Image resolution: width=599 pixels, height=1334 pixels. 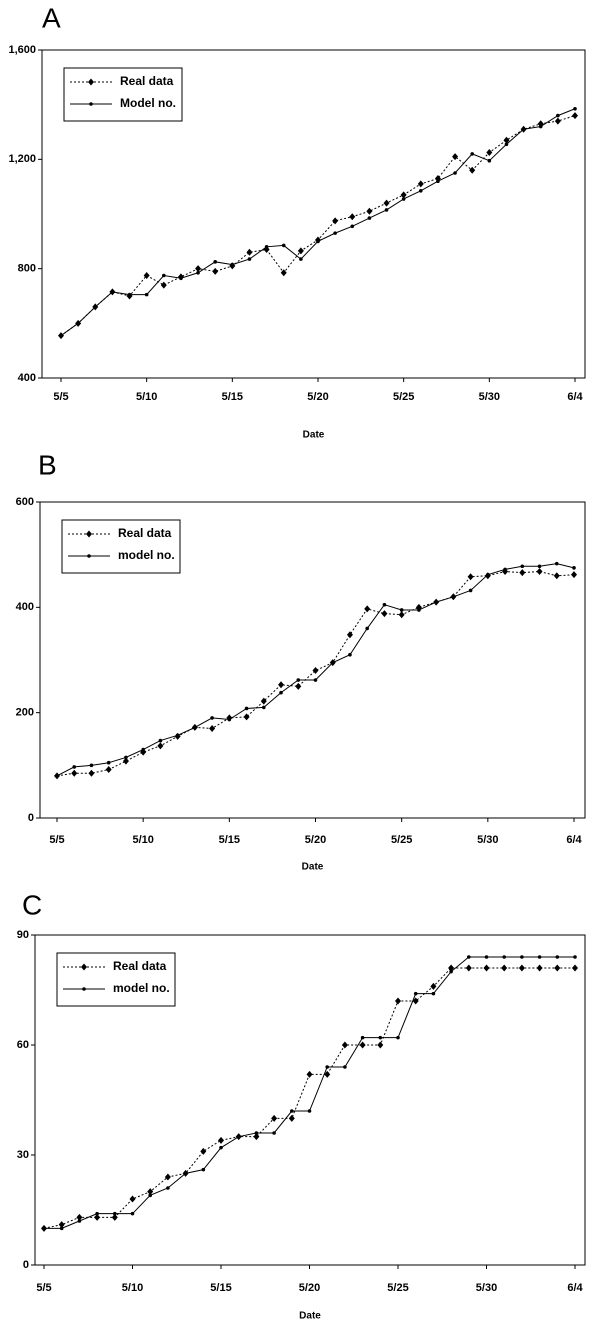 What do you see at coordinates (27, 378) in the screenshot?
I see `y-tick-label: 400` at bounding box center [27, 378].